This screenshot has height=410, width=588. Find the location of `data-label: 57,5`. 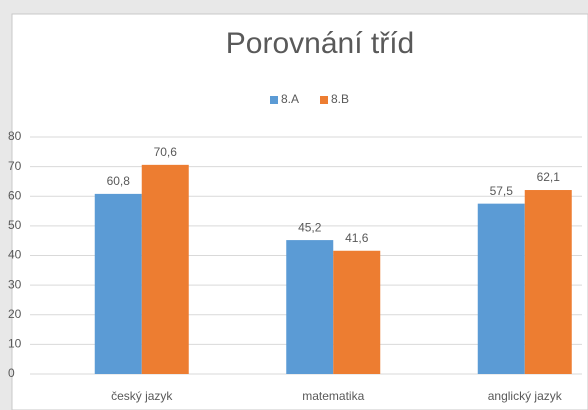

data-label: 57,5 is located at coordinates (502, 191).